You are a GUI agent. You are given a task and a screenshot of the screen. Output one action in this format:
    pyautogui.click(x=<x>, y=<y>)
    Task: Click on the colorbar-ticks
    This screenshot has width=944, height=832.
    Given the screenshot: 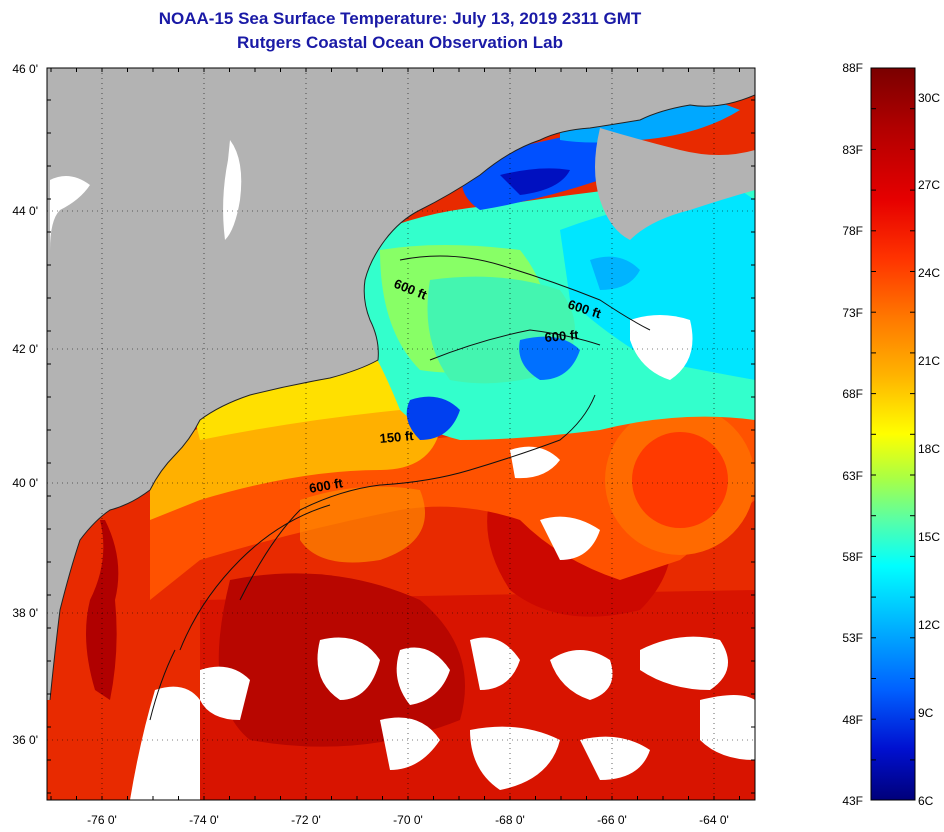 What is the action you would take?
    pyautogui.click(x=893, y=414)
    